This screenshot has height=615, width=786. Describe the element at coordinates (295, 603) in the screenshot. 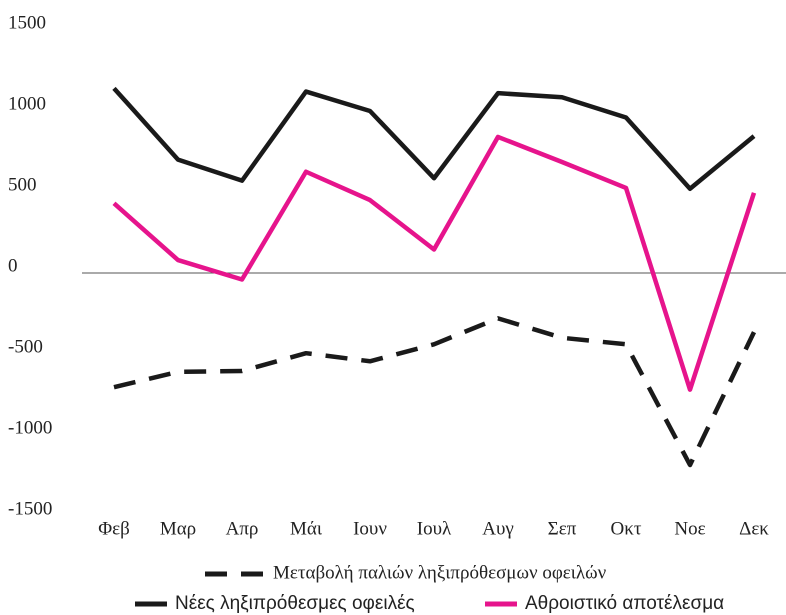

I see `legend-label: Νέες ληξιπρόθεσμες οφειλές` at that location.